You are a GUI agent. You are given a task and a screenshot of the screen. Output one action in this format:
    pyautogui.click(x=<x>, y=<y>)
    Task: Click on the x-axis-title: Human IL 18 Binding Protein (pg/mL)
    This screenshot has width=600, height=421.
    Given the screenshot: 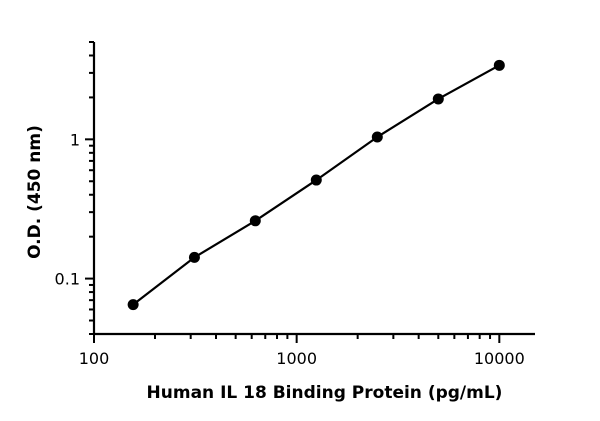 What is the action you would take?
    pyautogui.click(x=325, y=393)
    